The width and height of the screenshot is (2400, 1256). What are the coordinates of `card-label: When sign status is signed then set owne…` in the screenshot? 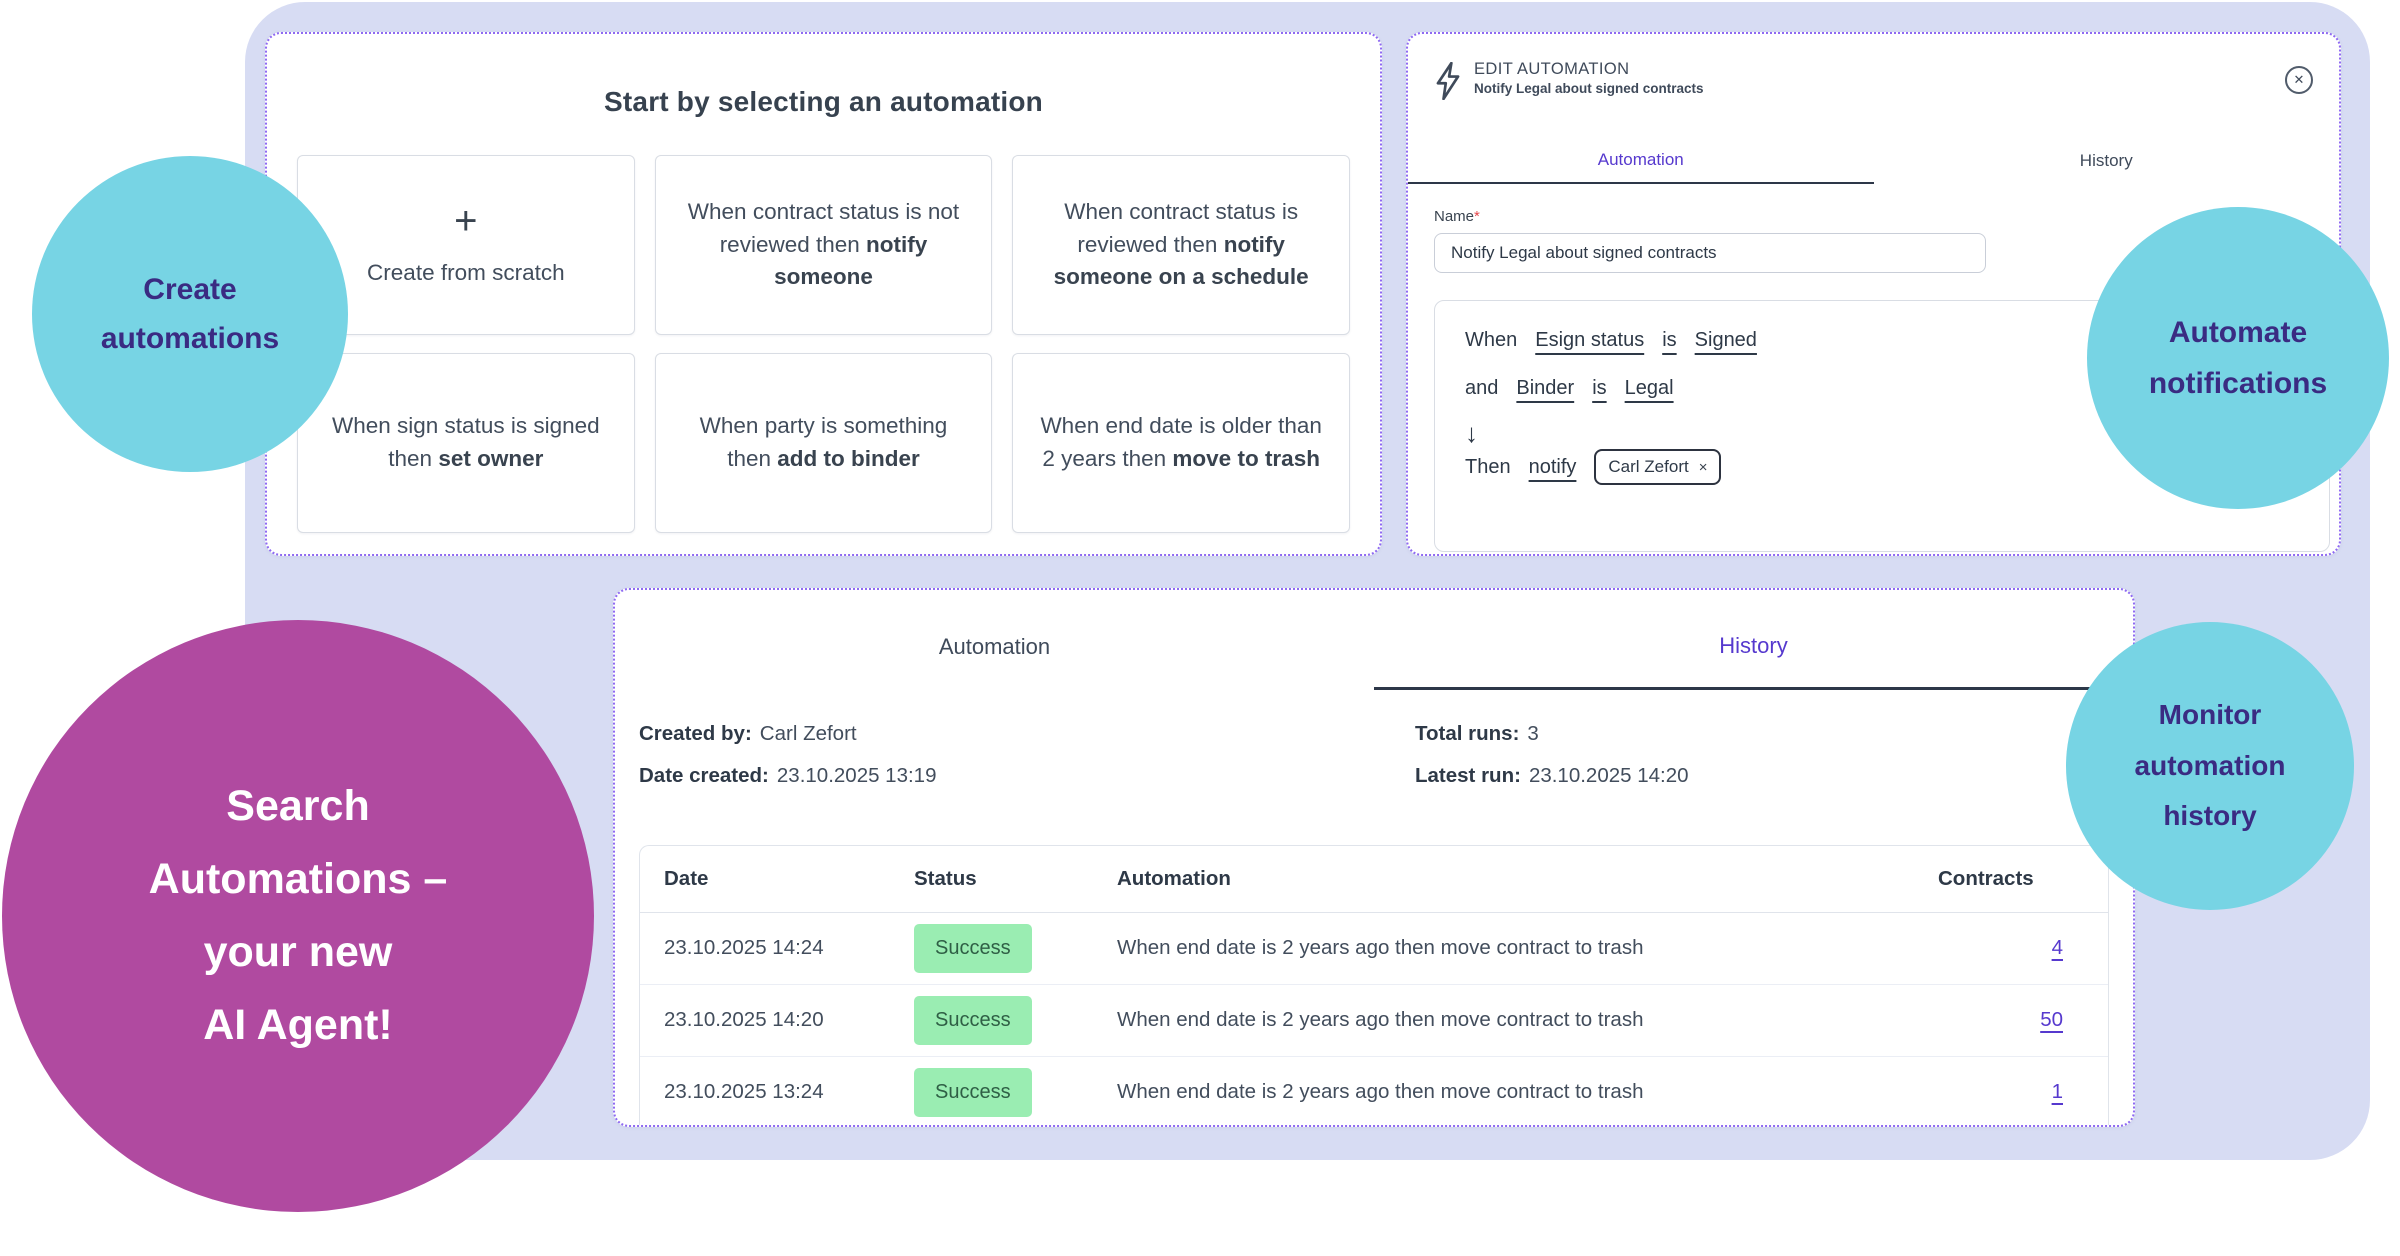 It's located at (466, 442).